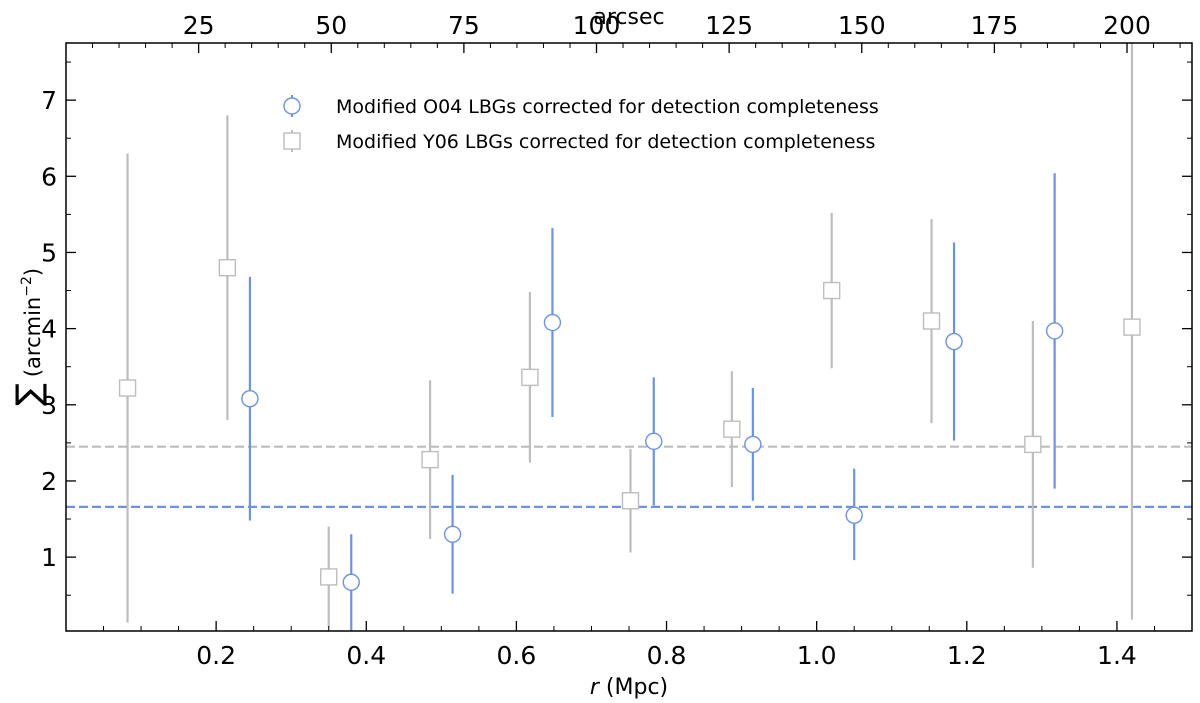  What do you see at coordinates (49, 481) in the screenshot?
I see `y-tick-label: 2` at bounding box center [49, 481].